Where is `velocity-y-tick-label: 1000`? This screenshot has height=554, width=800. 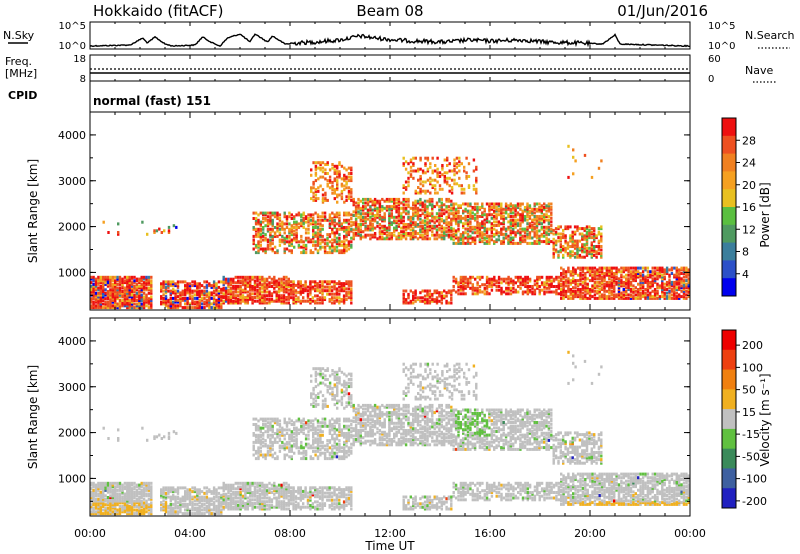
velocity-y-tick-label: 1000 is located at coordinates (72, 478).